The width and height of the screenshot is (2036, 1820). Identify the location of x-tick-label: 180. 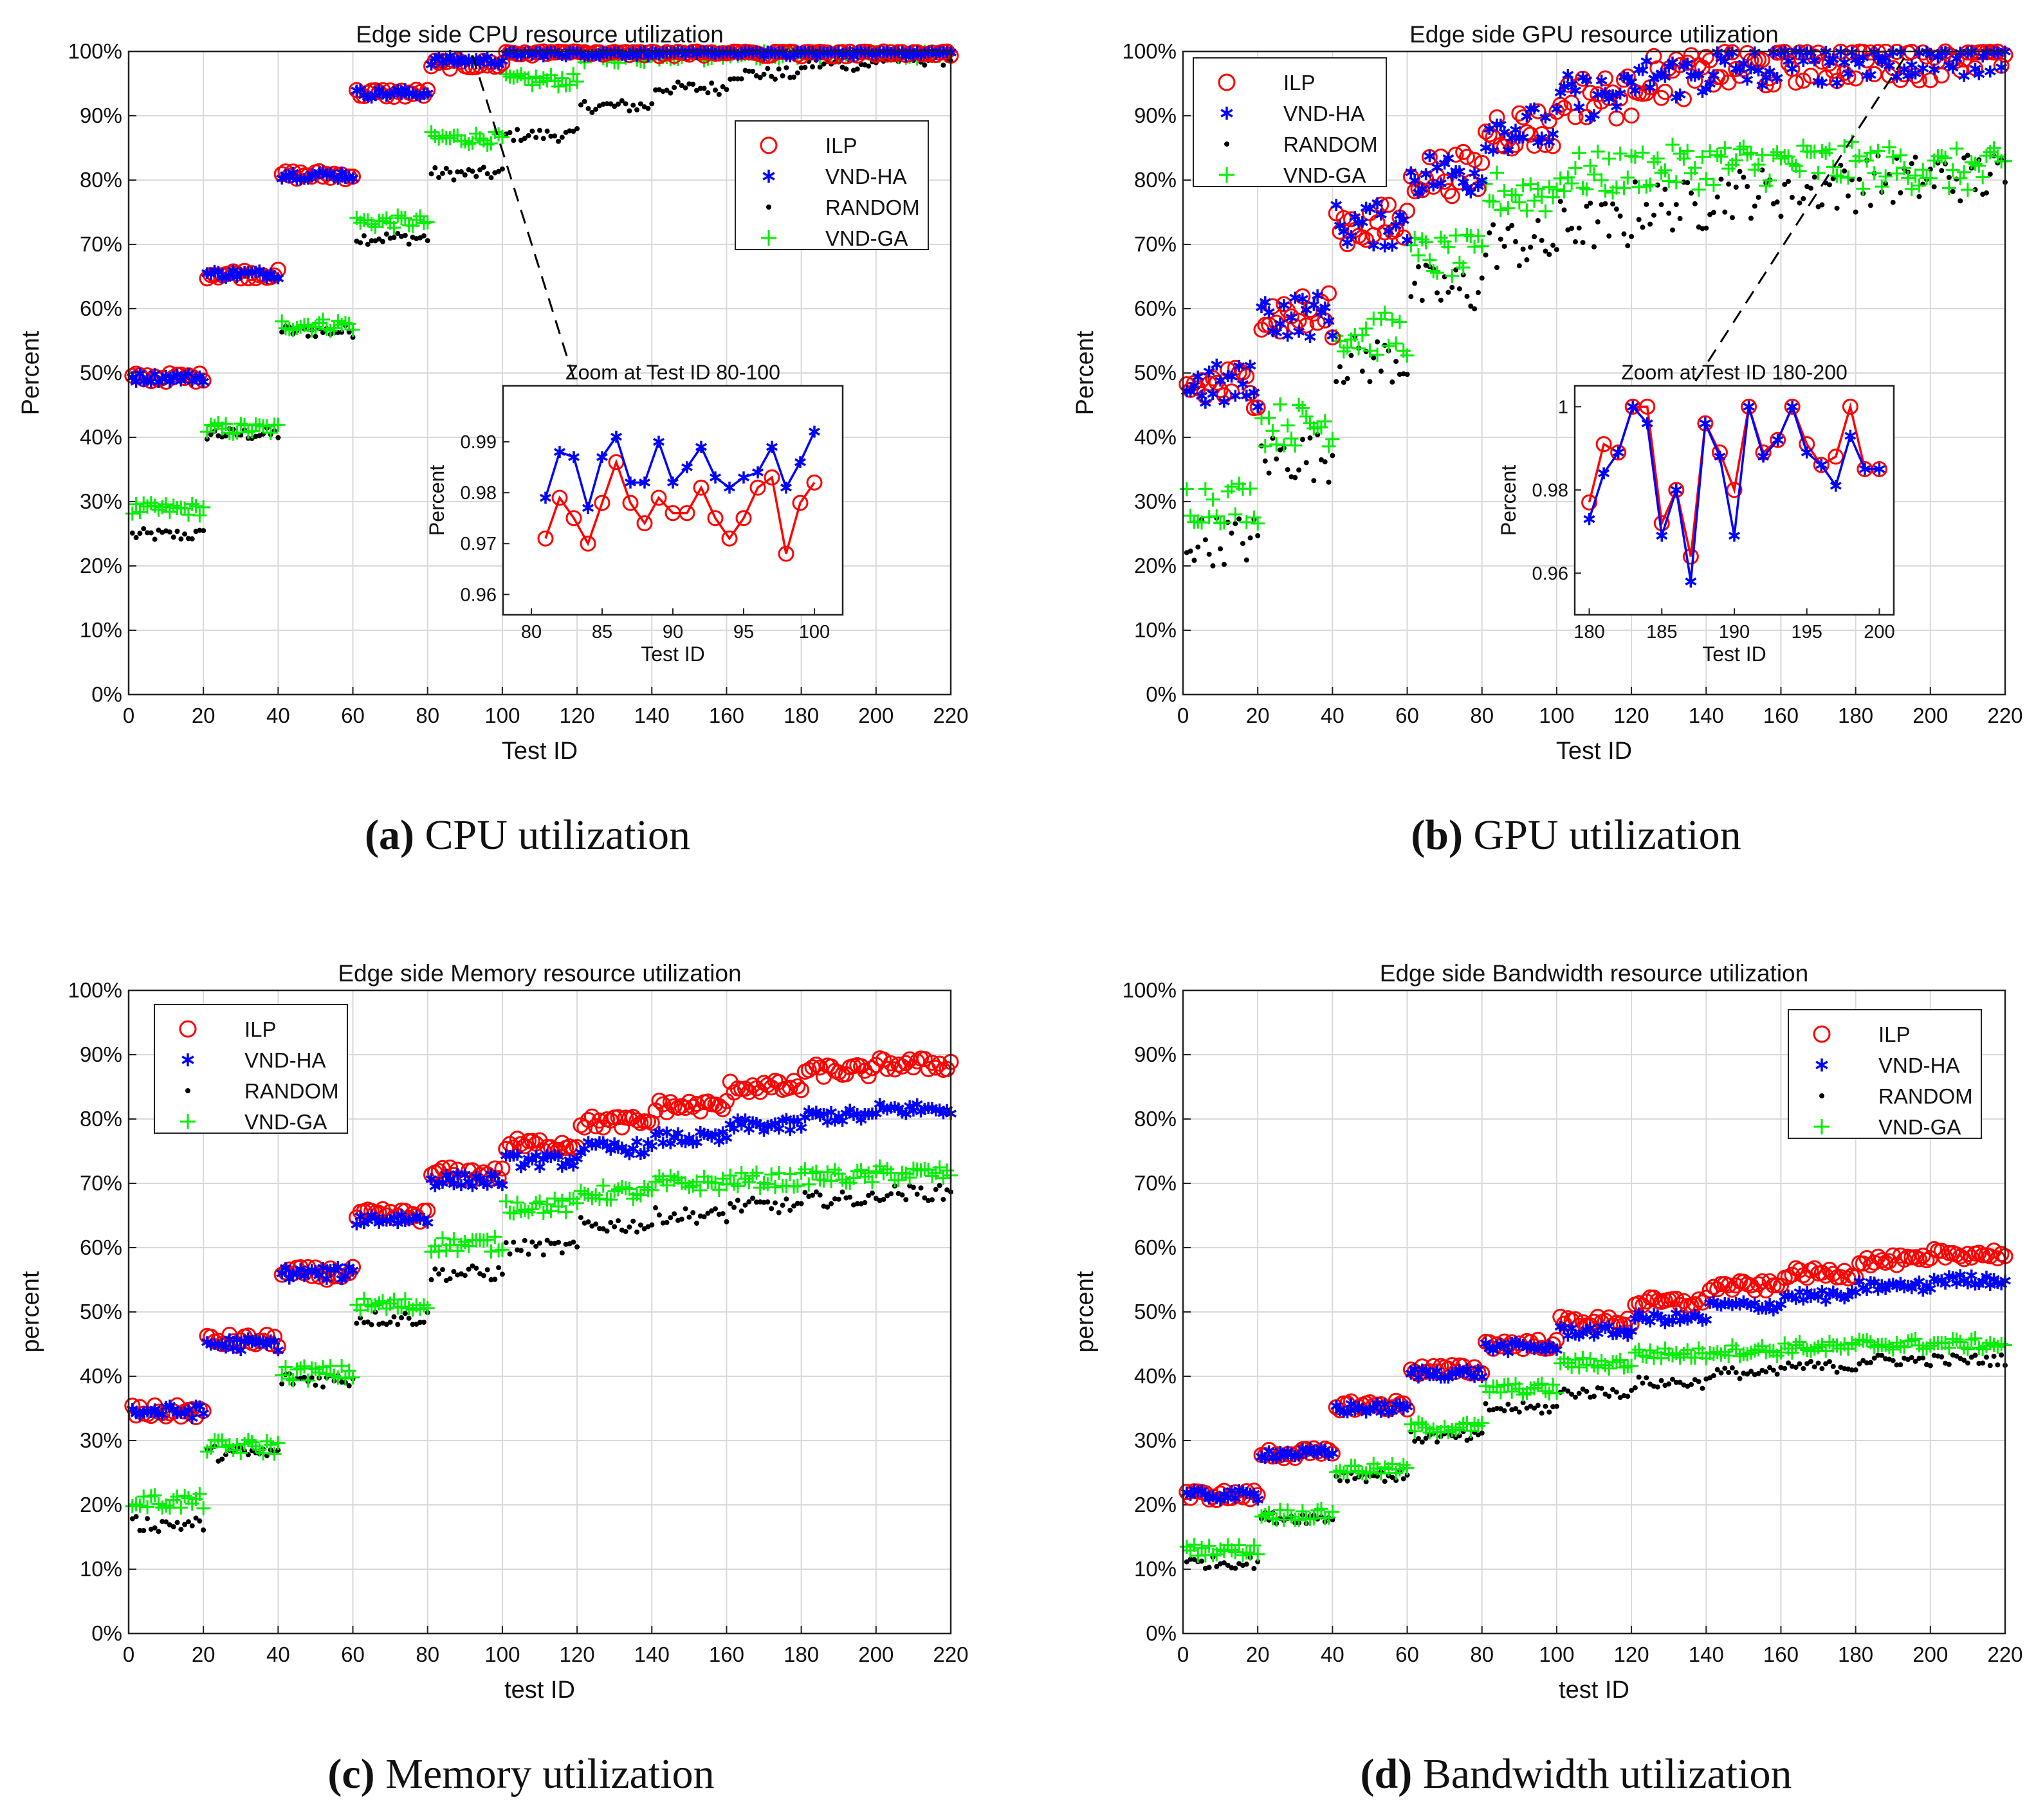
(802, 1654).